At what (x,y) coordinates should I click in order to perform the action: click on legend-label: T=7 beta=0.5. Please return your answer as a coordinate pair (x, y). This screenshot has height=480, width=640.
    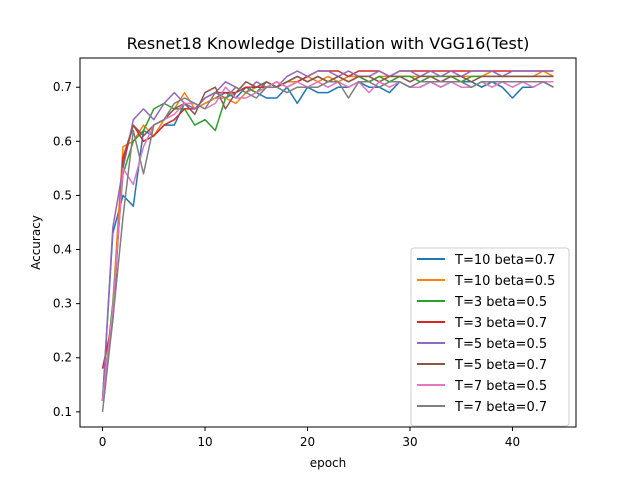
    Looking at the image, I should click on (500, 386).